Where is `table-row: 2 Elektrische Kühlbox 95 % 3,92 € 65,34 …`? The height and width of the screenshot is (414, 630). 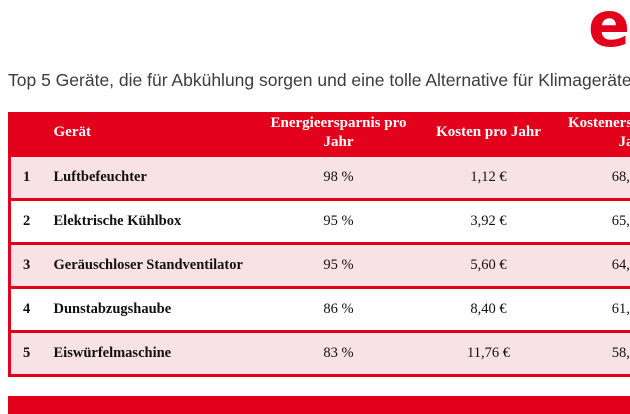
table-row: 2 Elektrische Kühlbox 95 % 3,92 € 65,34 … is located at coordinates (320, 221).